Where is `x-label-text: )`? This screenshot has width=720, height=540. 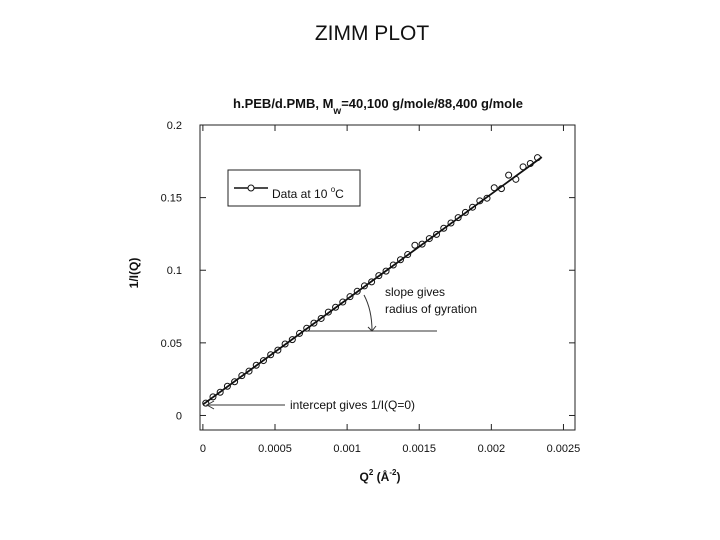
x-label-text: ) is located at coordinates (398, 477).